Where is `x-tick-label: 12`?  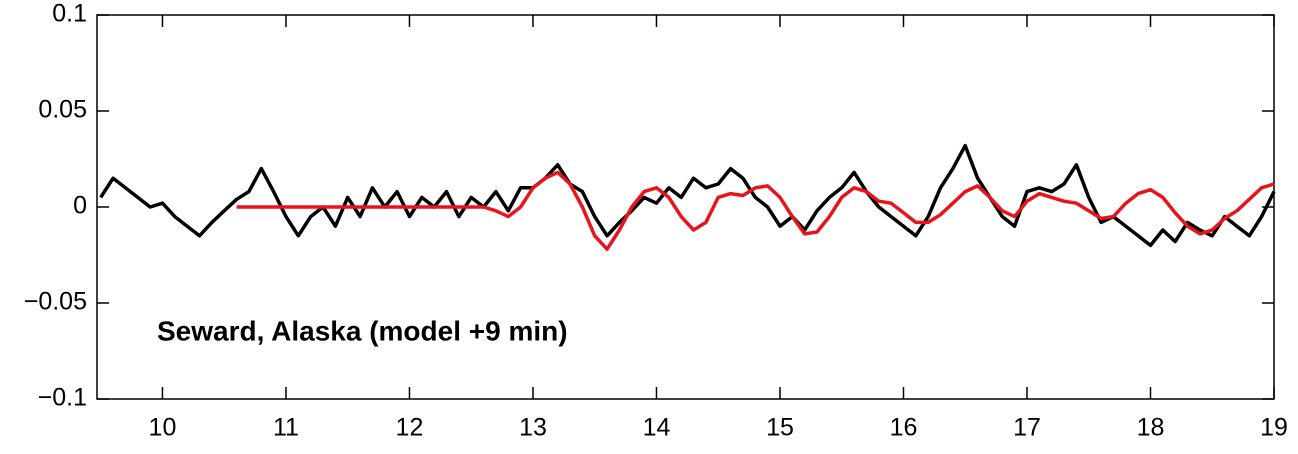 x-tick-label: 12 is located at coordinates (410, 428).